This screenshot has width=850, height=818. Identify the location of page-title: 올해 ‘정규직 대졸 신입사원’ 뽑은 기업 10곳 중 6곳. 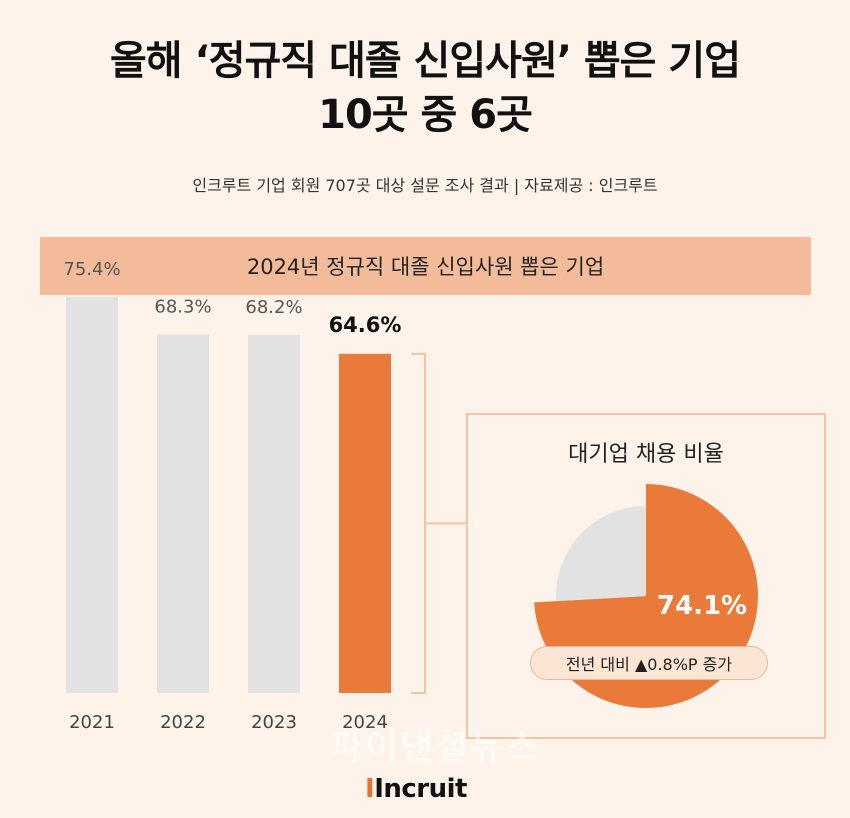
(425, 88).